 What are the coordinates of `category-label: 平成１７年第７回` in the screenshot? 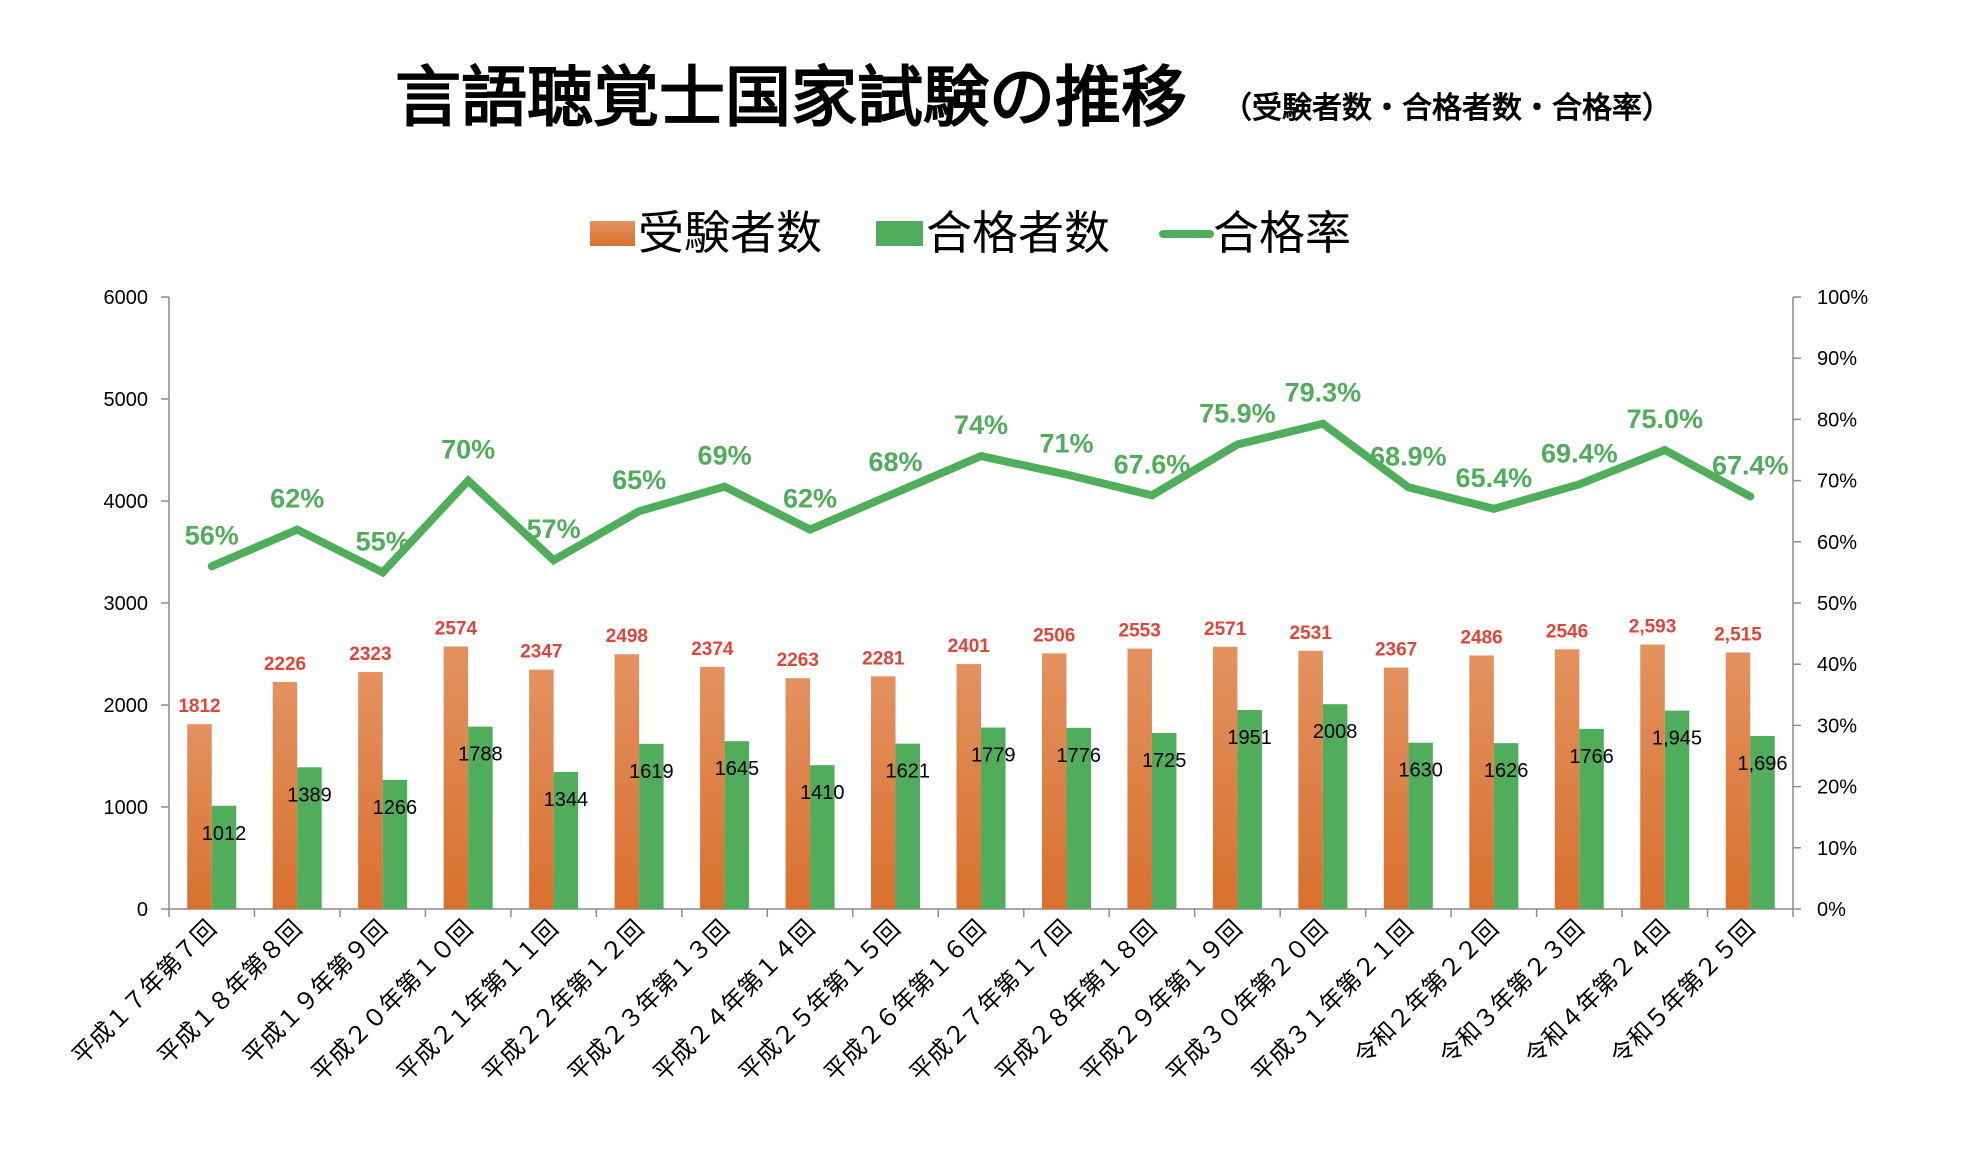 It's located at (144, 992).